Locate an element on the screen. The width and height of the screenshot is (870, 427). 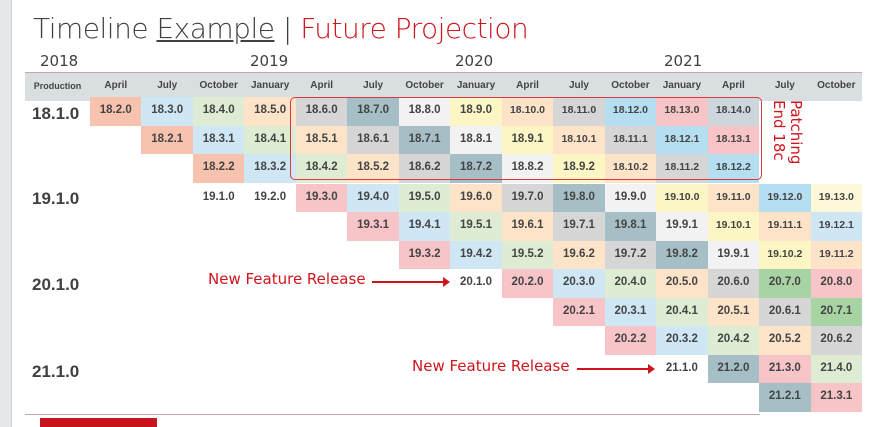
release-cell: 18.8.0 is located at coordinates (424, 111).